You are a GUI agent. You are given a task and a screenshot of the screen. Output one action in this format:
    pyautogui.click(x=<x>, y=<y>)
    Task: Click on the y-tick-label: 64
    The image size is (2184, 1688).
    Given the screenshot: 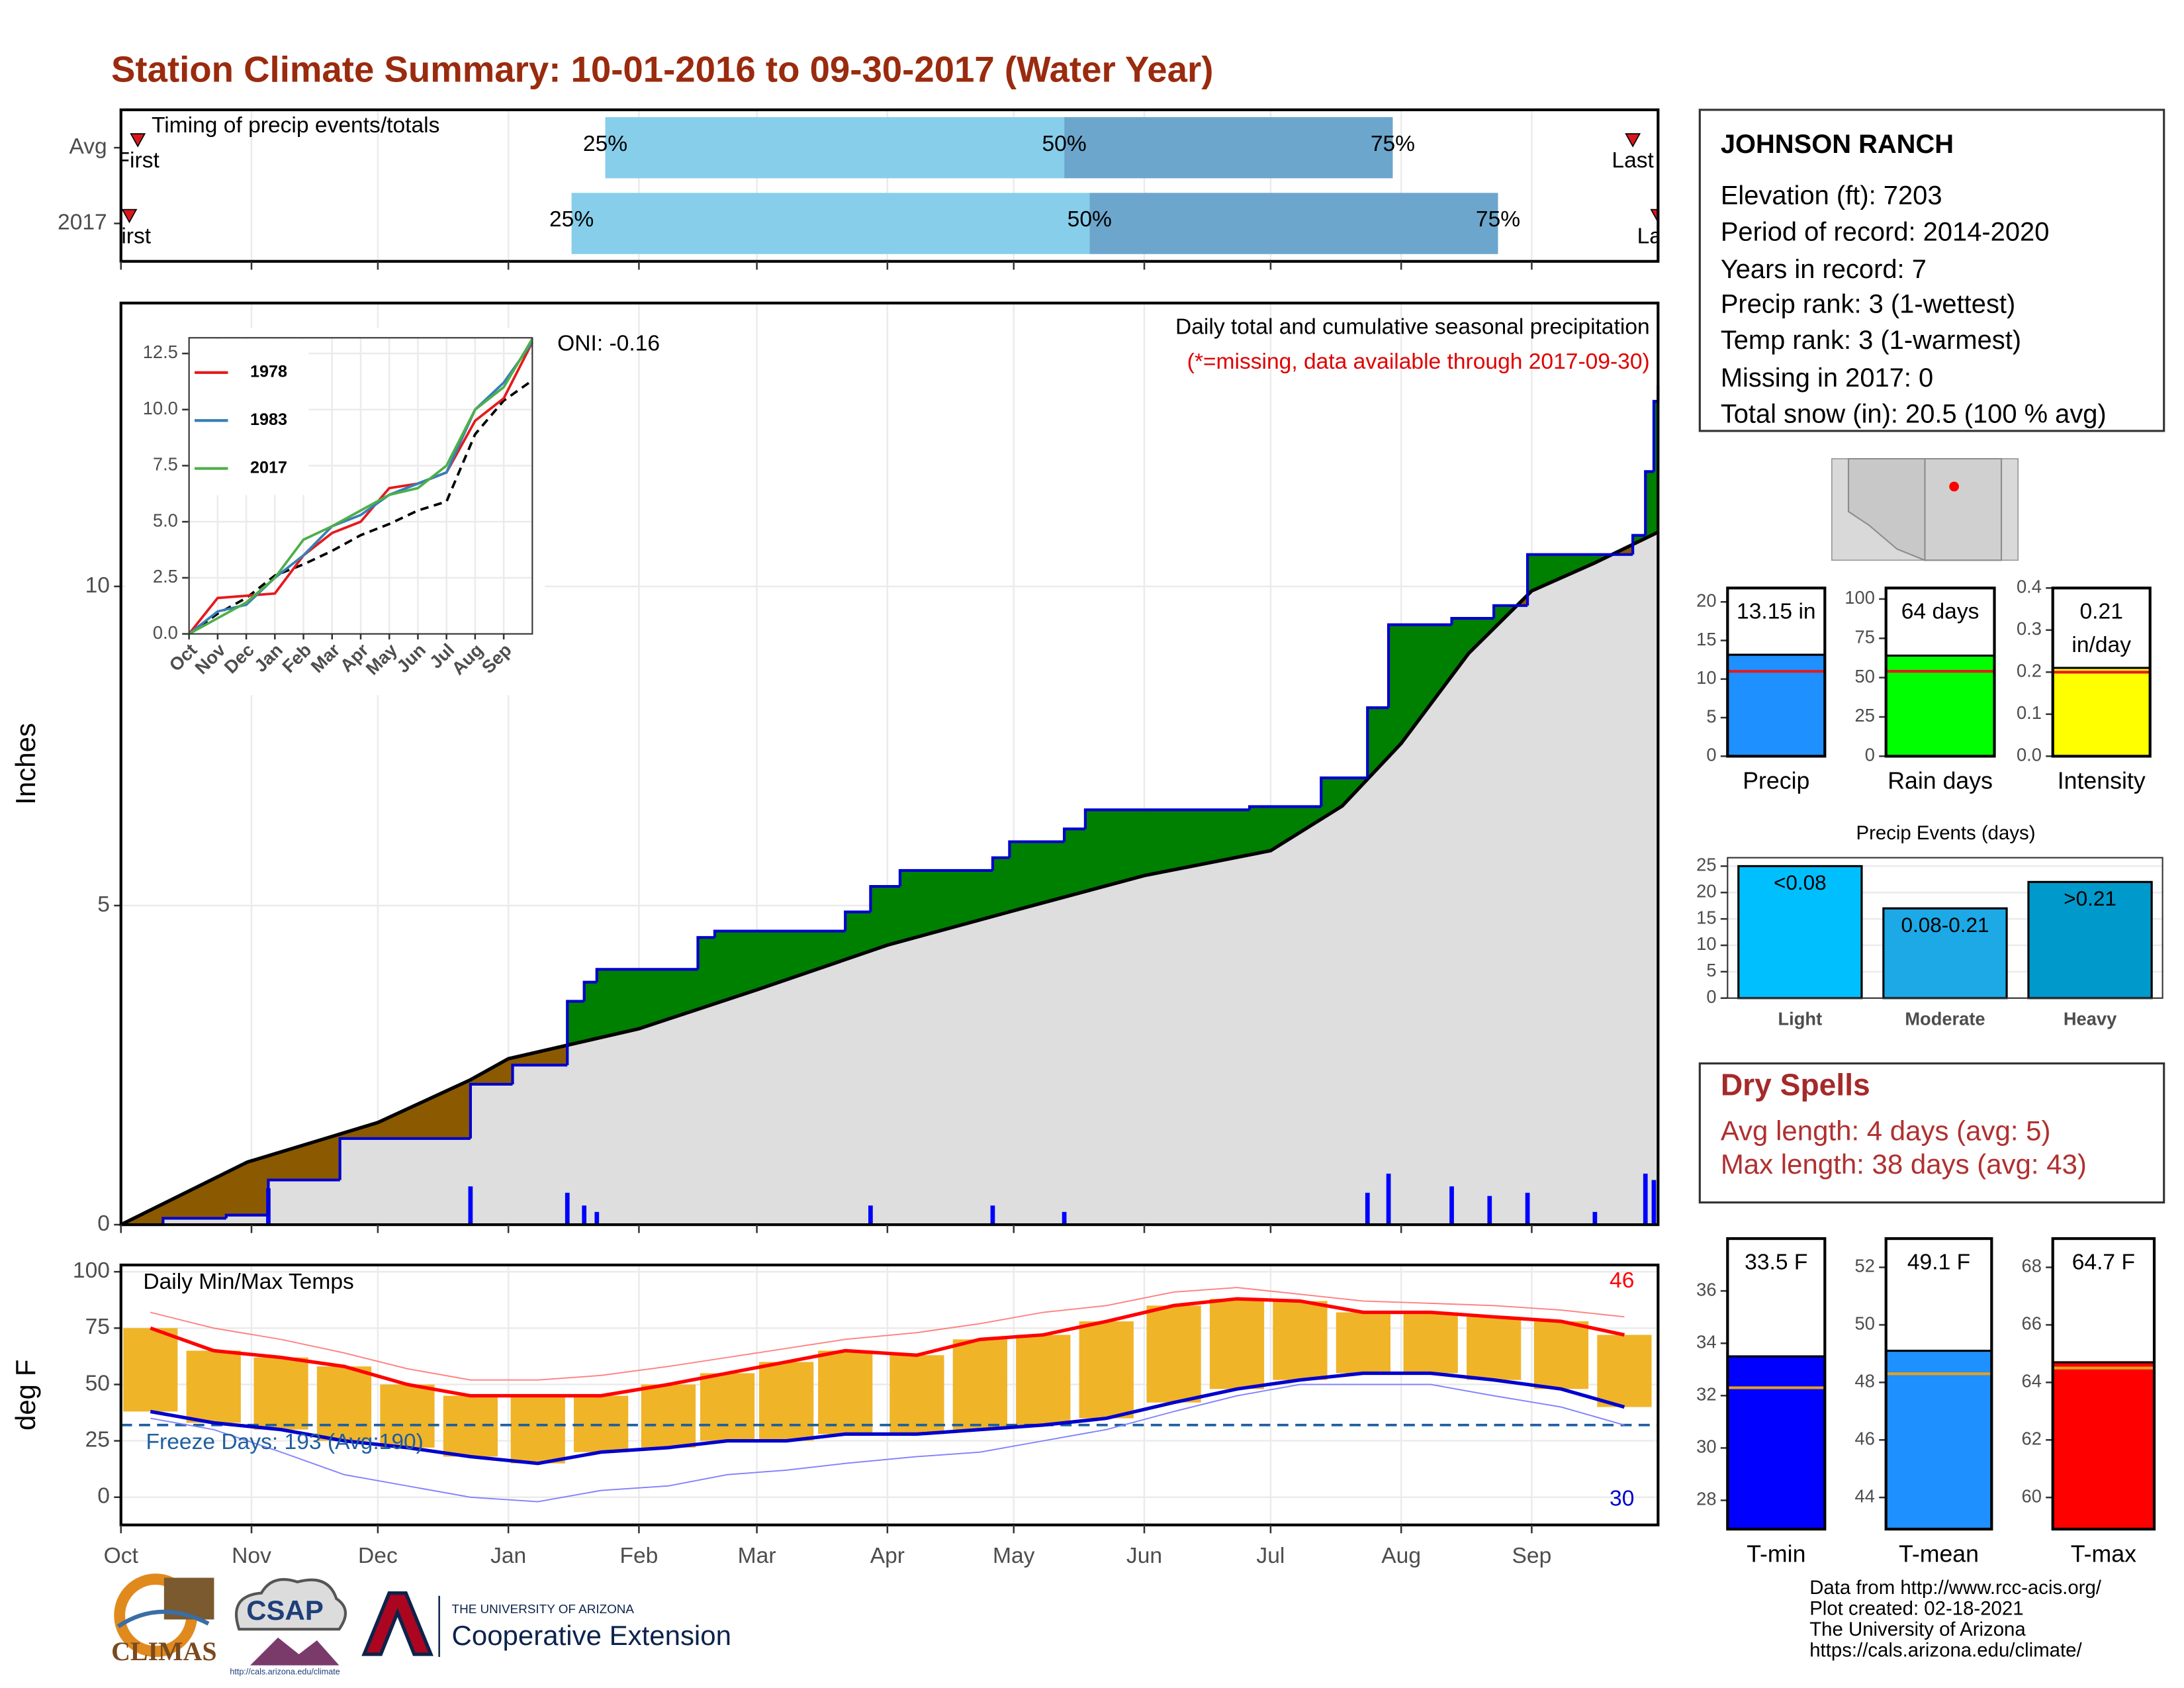 What is the action you would take?
    pyautogui.click(x=2032, y=1381)
    